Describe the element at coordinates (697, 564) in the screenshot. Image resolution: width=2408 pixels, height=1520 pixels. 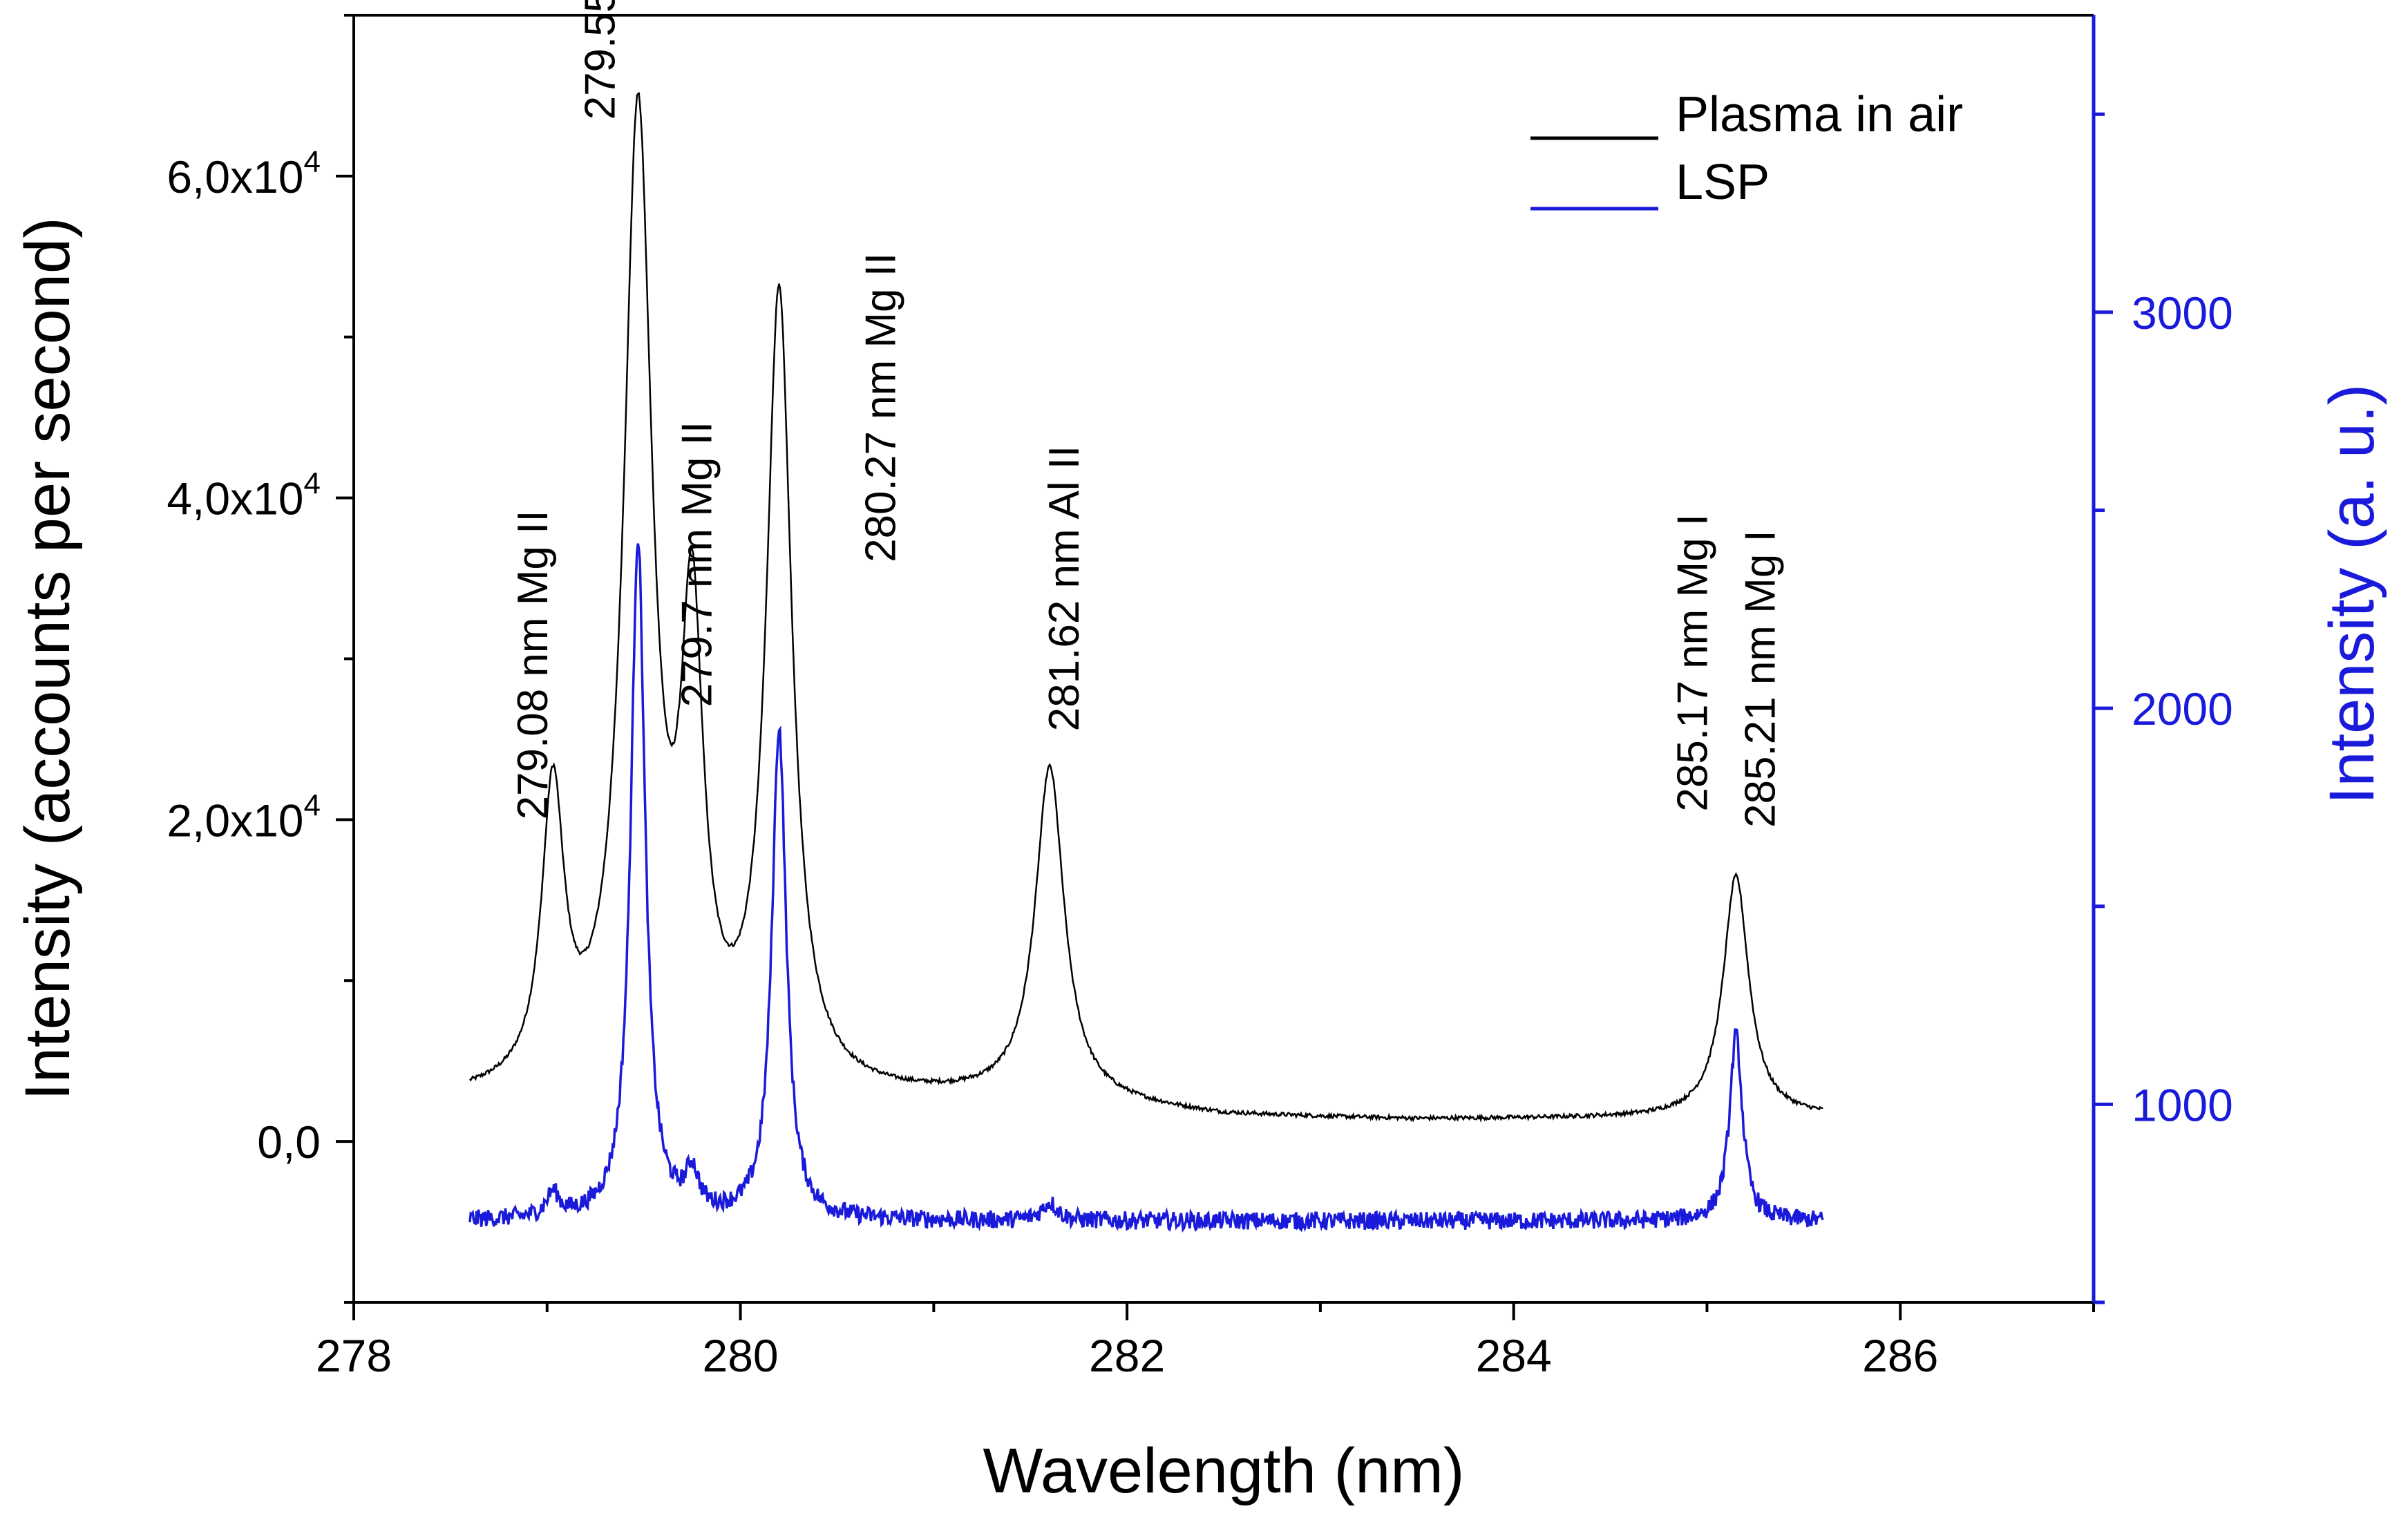
I see `annotation-label-2: 279.7 nm Mg II` at that location.